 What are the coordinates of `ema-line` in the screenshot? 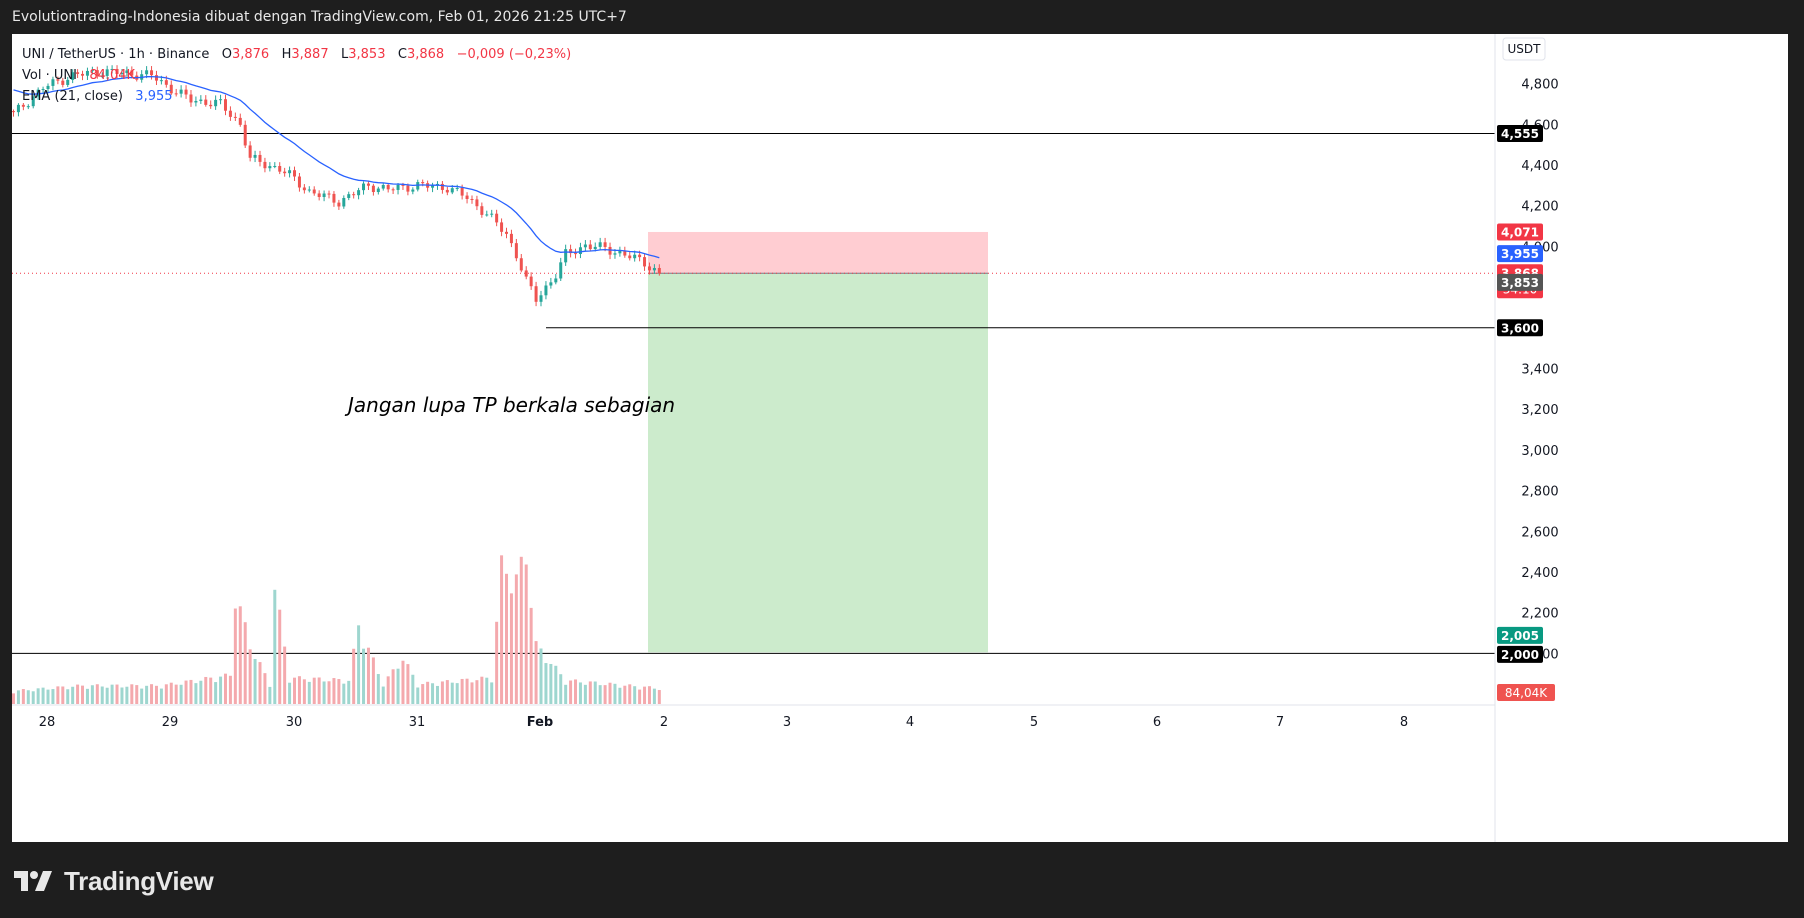 It's located at (336, 167).